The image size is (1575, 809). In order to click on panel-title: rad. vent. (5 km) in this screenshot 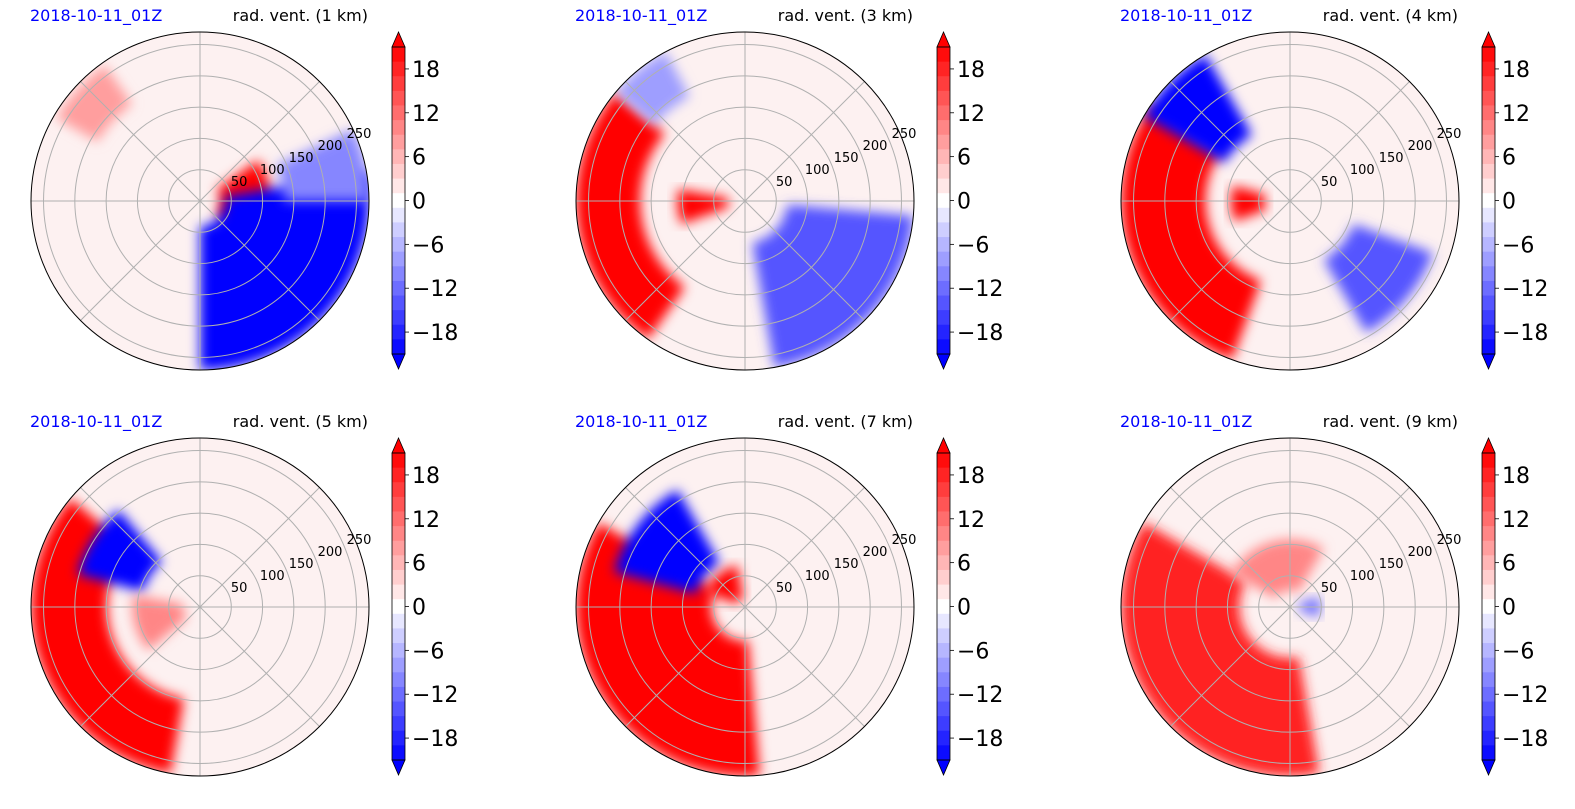, I will do `click(300, 421)`.